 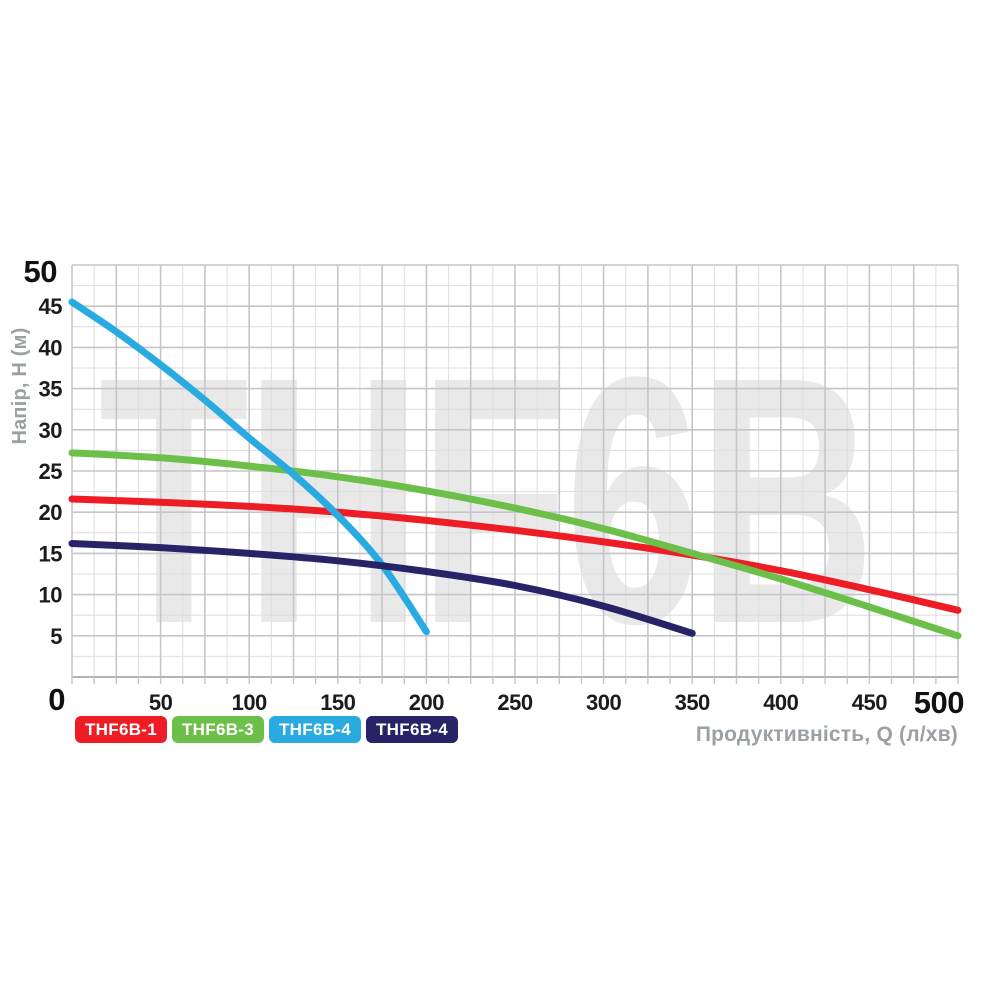 What do you see at coordinates (51, 595) in the screenshot?
I see `y-tick-label: 10` at bounding box center [51, 595].